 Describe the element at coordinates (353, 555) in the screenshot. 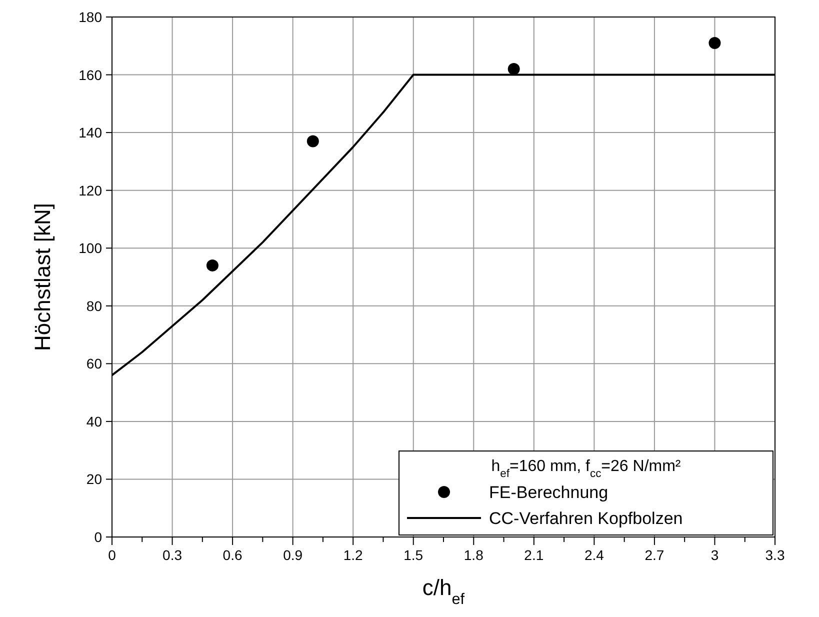

I see `x-tick-label: 1.2` at that location.